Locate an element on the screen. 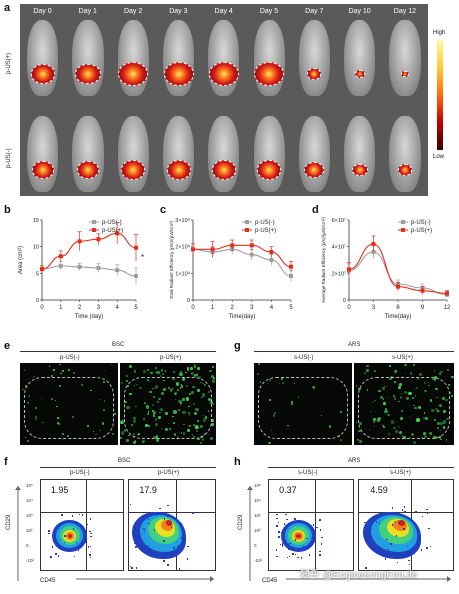  y-tick-label: 2×10⁷ is located at coordinates (339, 273).